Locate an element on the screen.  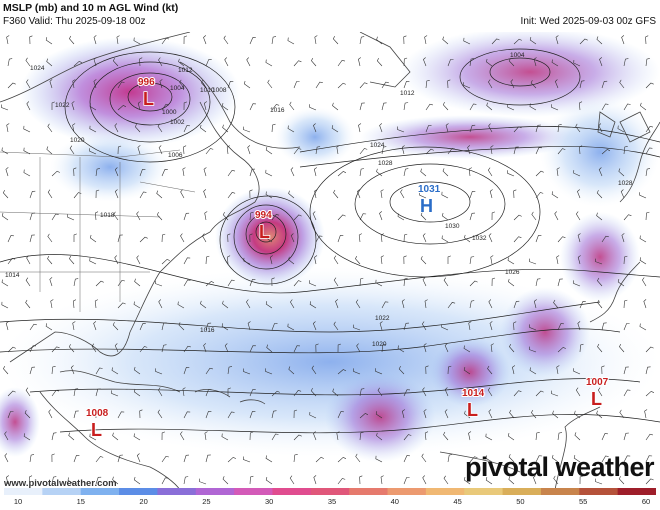
high-center-atlantic: 1031 H is located at coordinates (429, 200).